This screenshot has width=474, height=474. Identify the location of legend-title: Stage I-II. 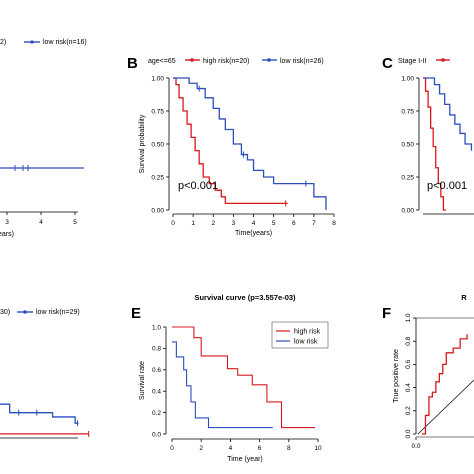
(412, 61).